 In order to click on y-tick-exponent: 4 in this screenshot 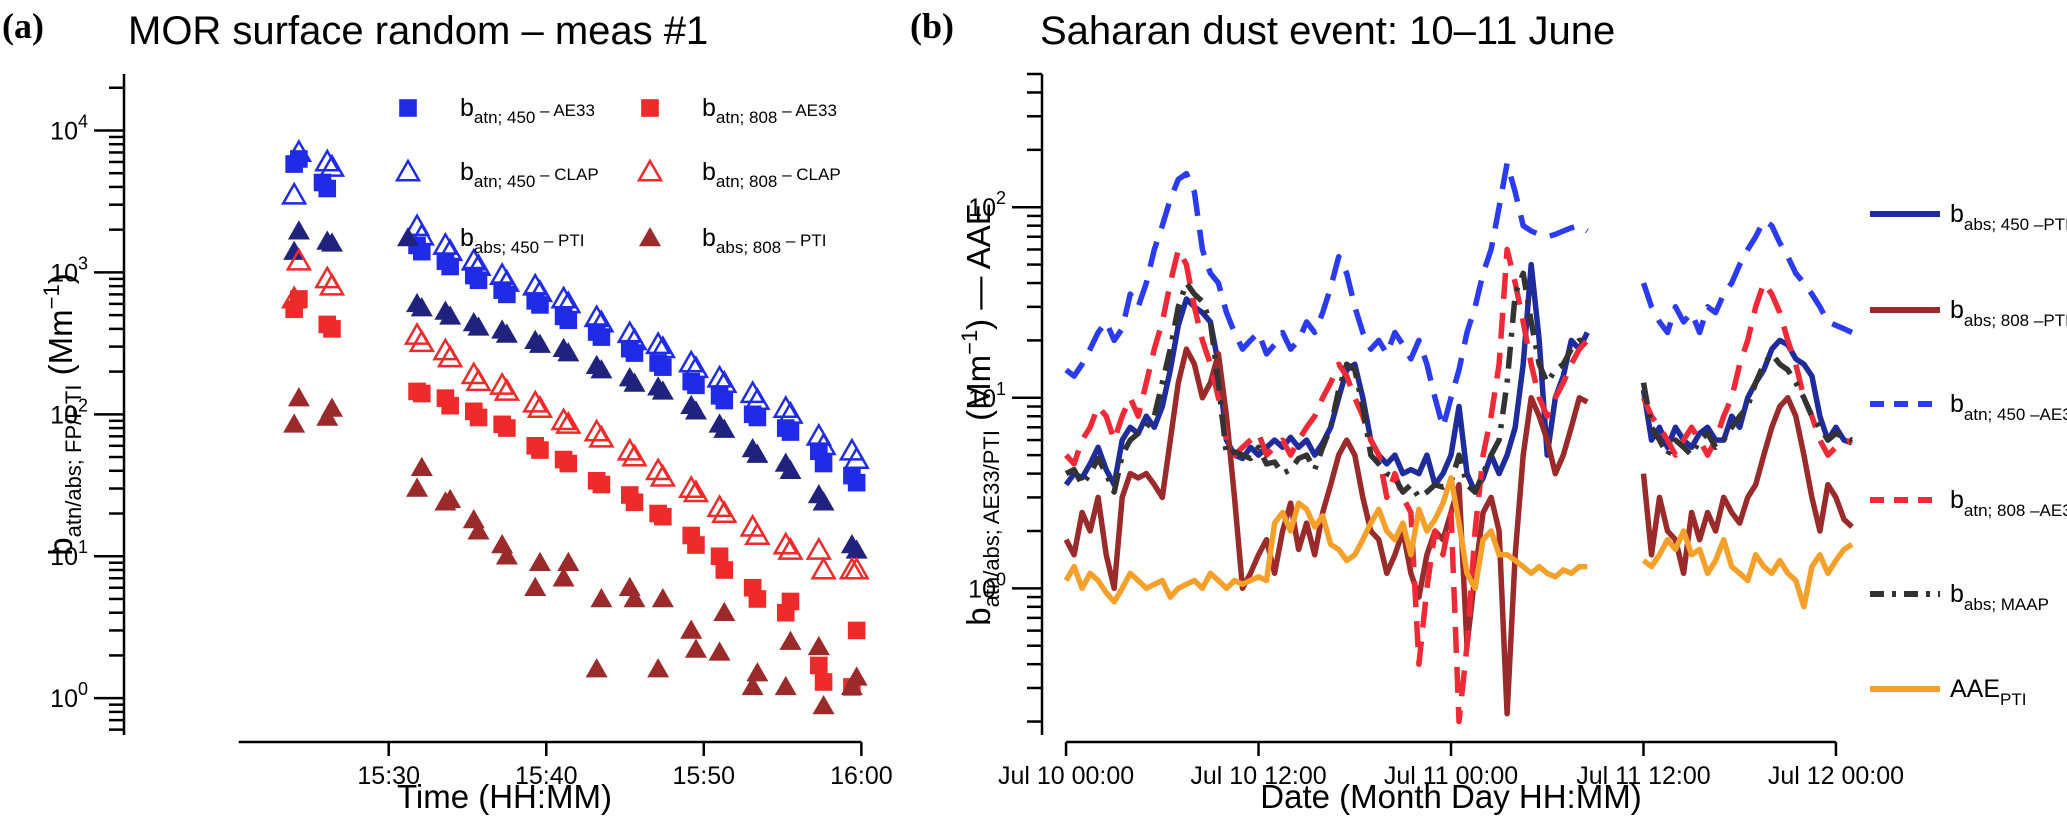, I will do `click(83, 121)`.